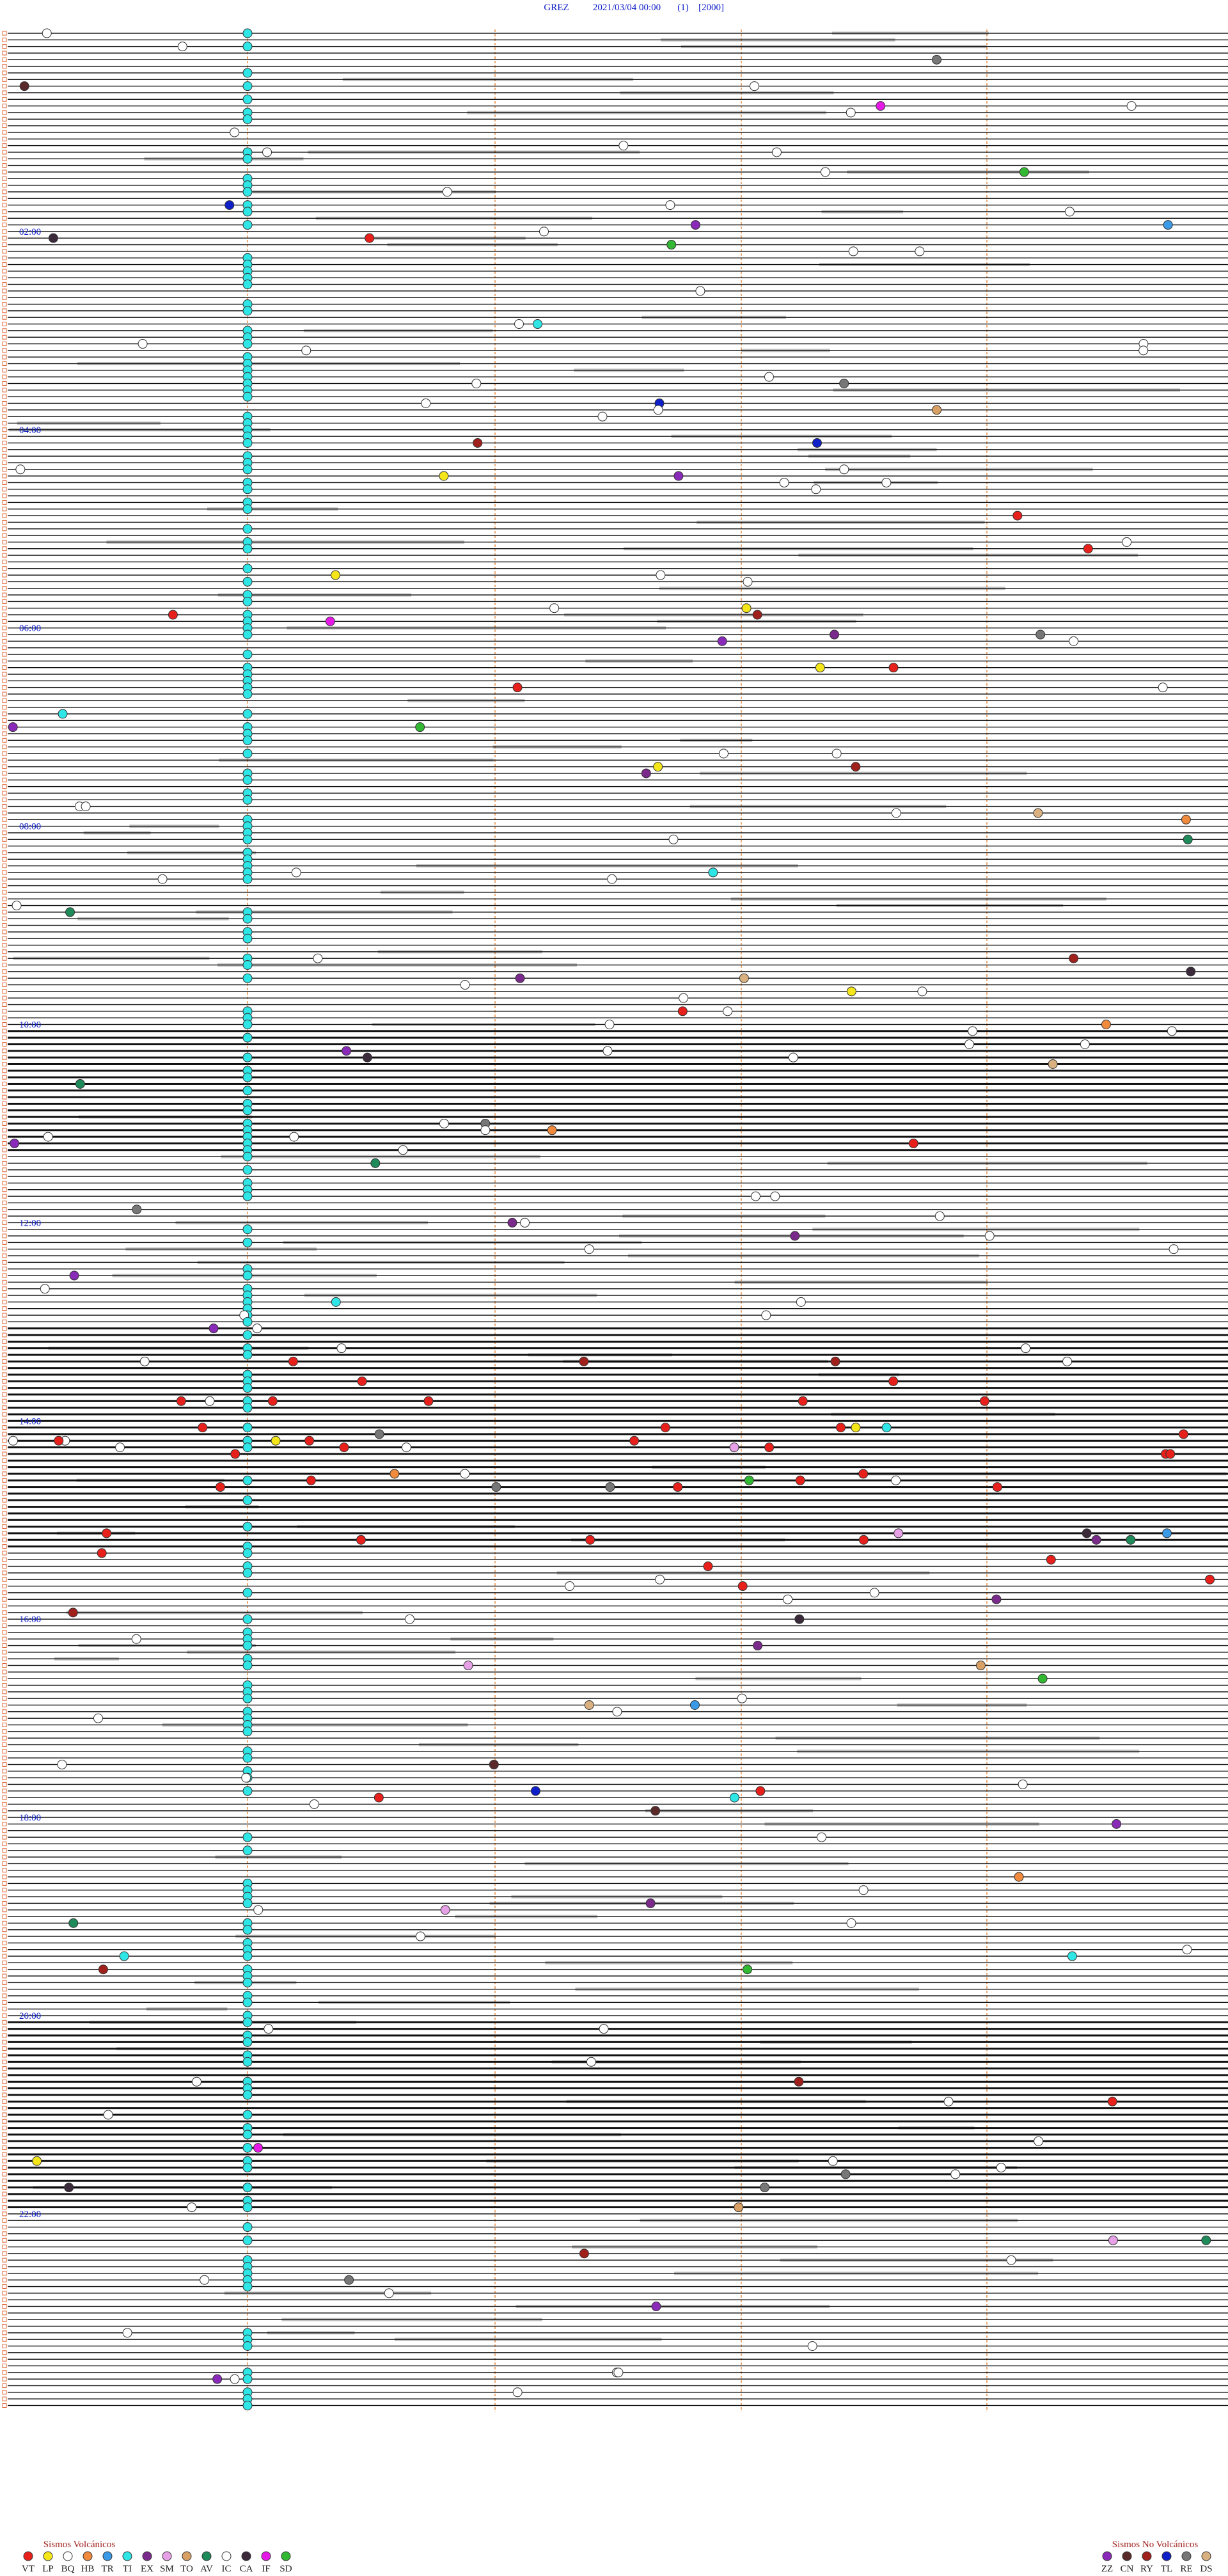 Image resolution: width=1228 pixels, height=2576 pixels. I want to click on legend-label: HB, so click(88, 2569).